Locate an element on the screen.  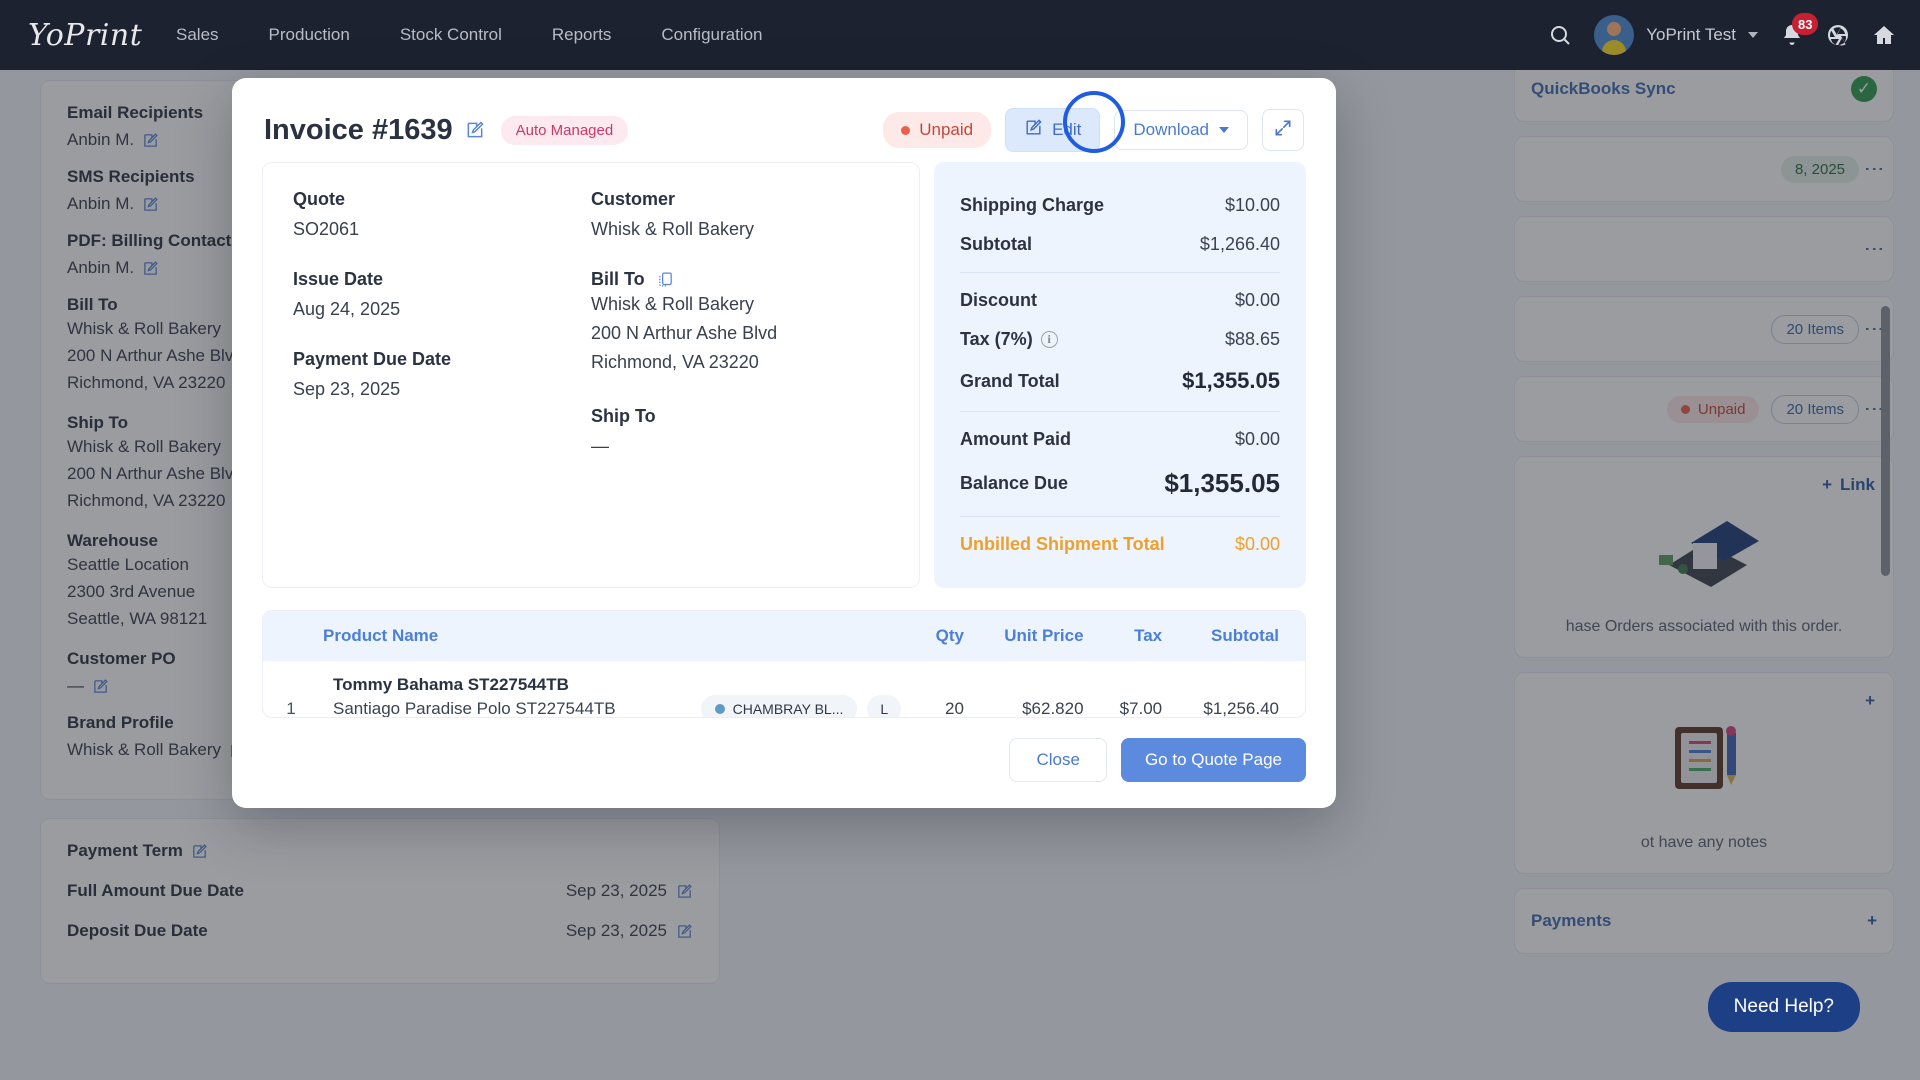
status-badge-label: Unpaid is located at coordinates (946, 129).